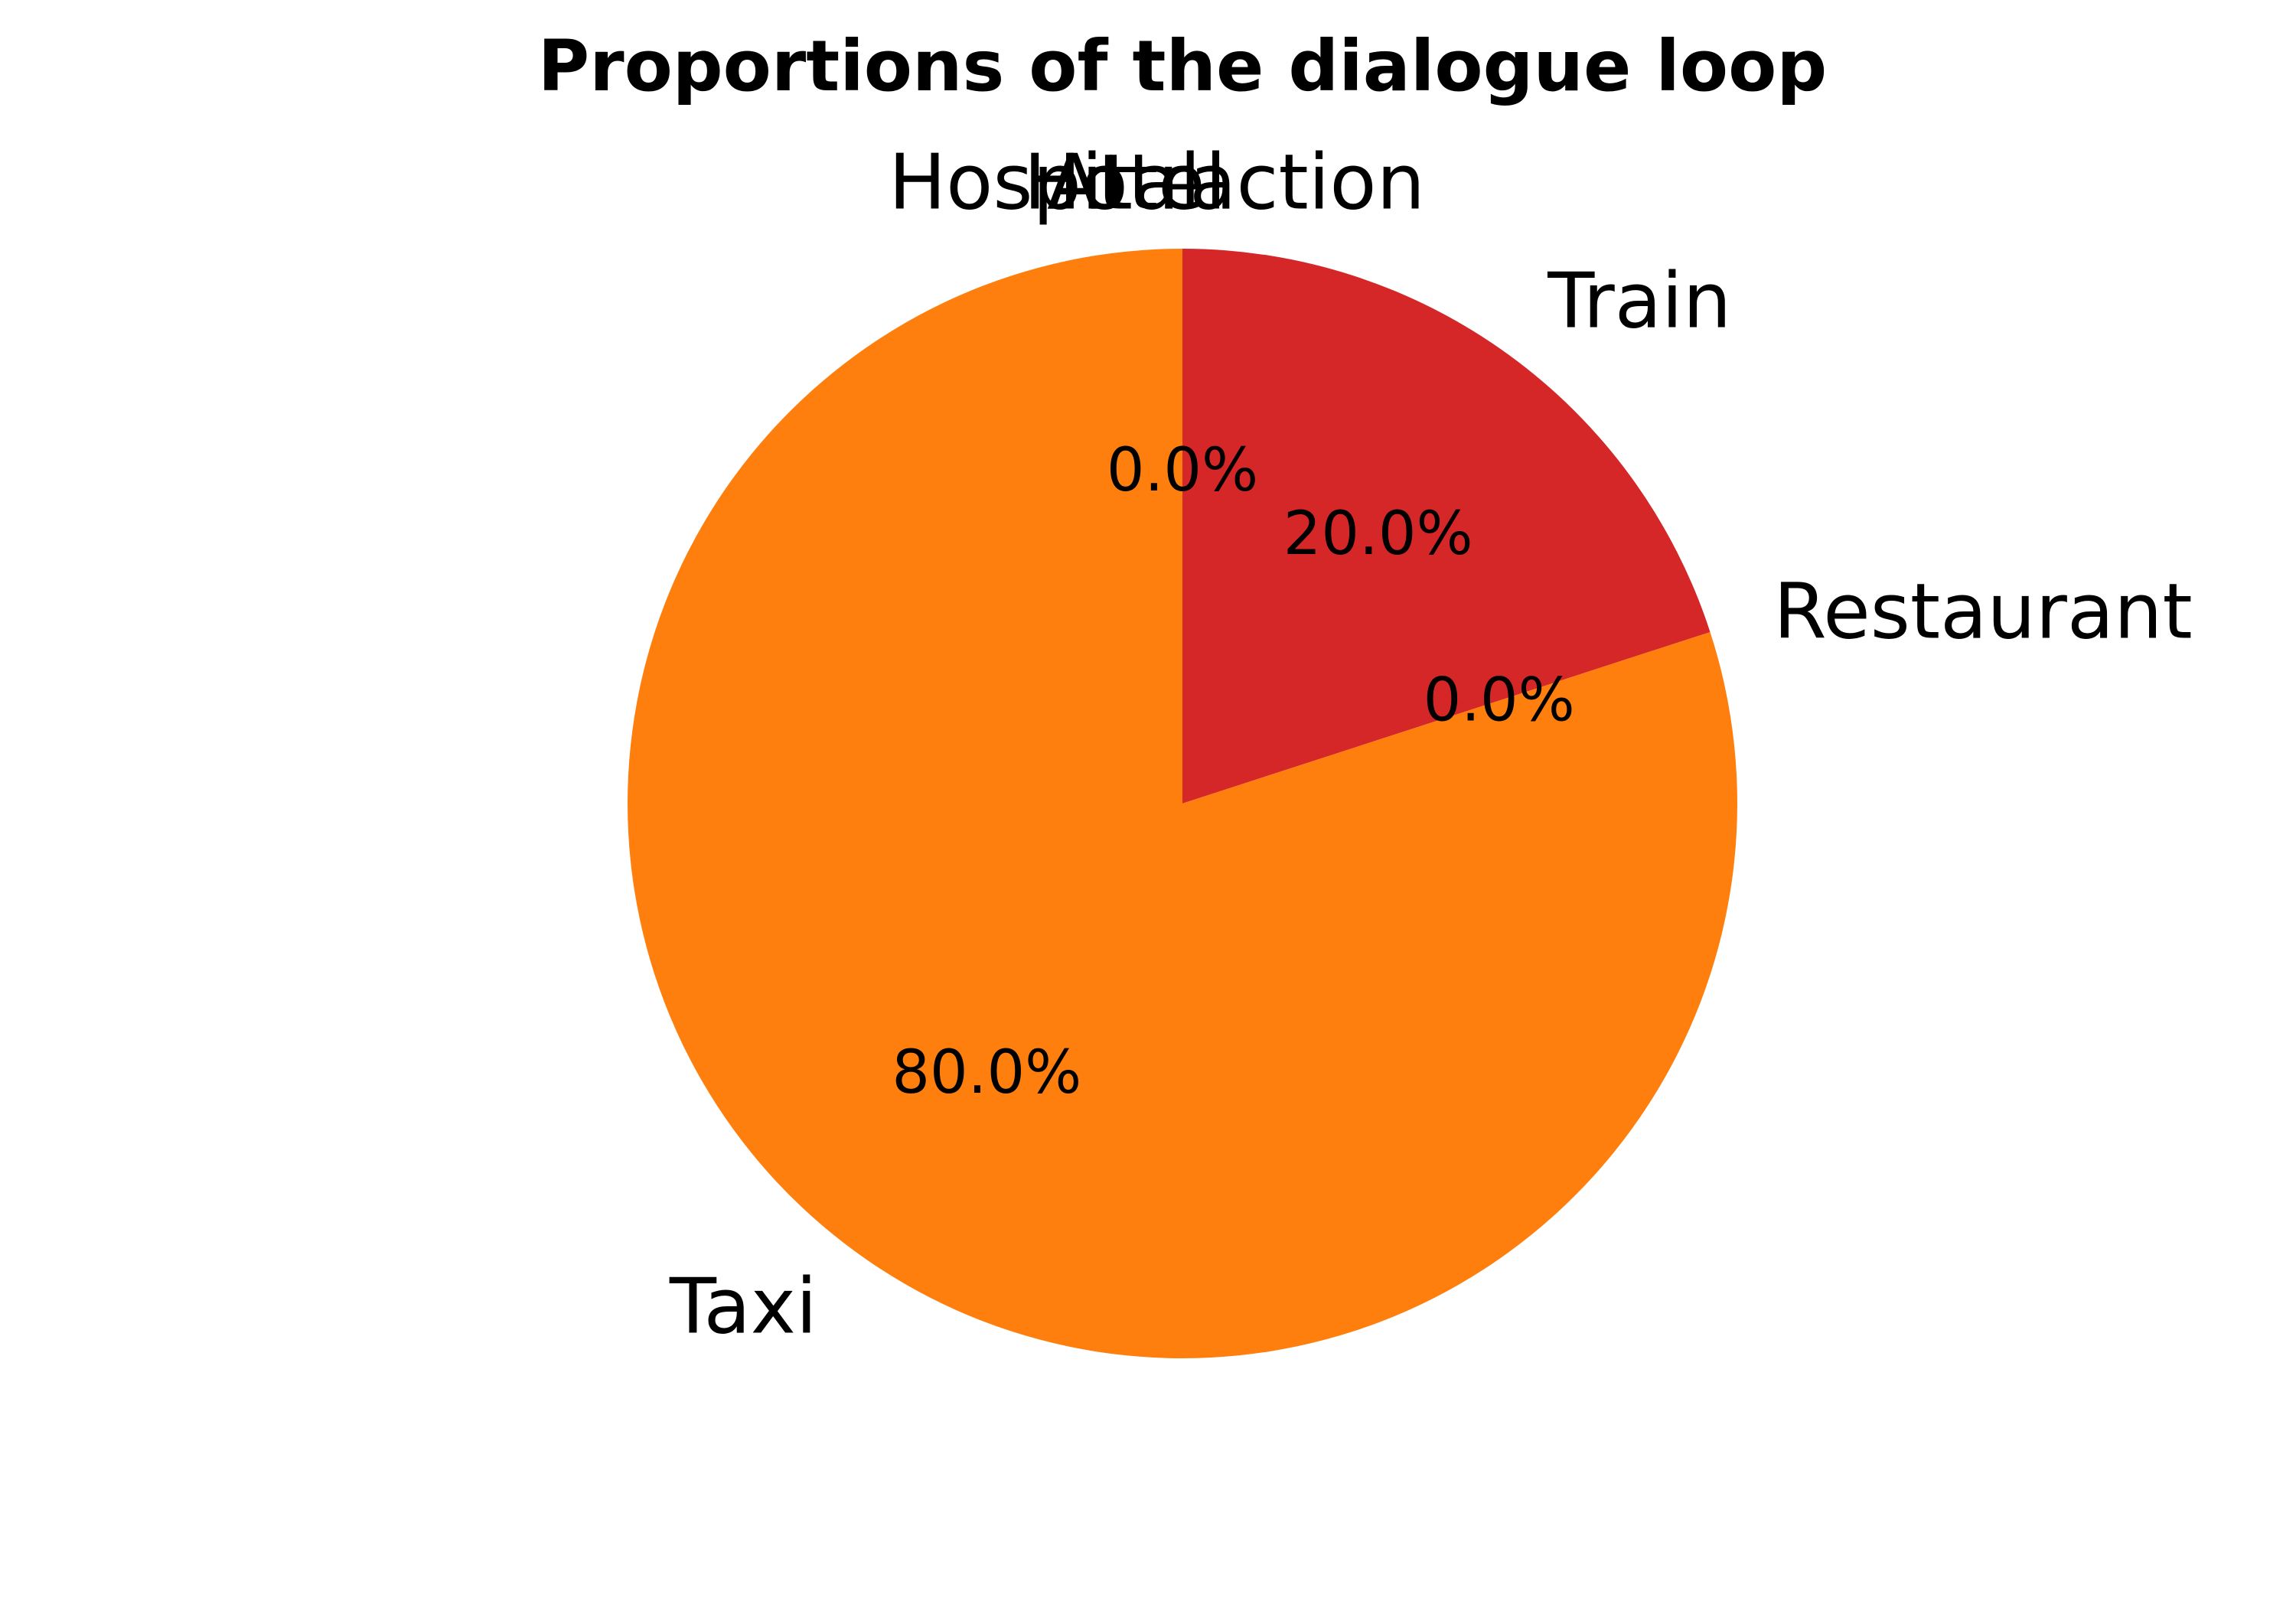 This screenshot has width=2296, height=1607. I want to click on slice-label-restaurant: Restaurant, so click(1982, 612).